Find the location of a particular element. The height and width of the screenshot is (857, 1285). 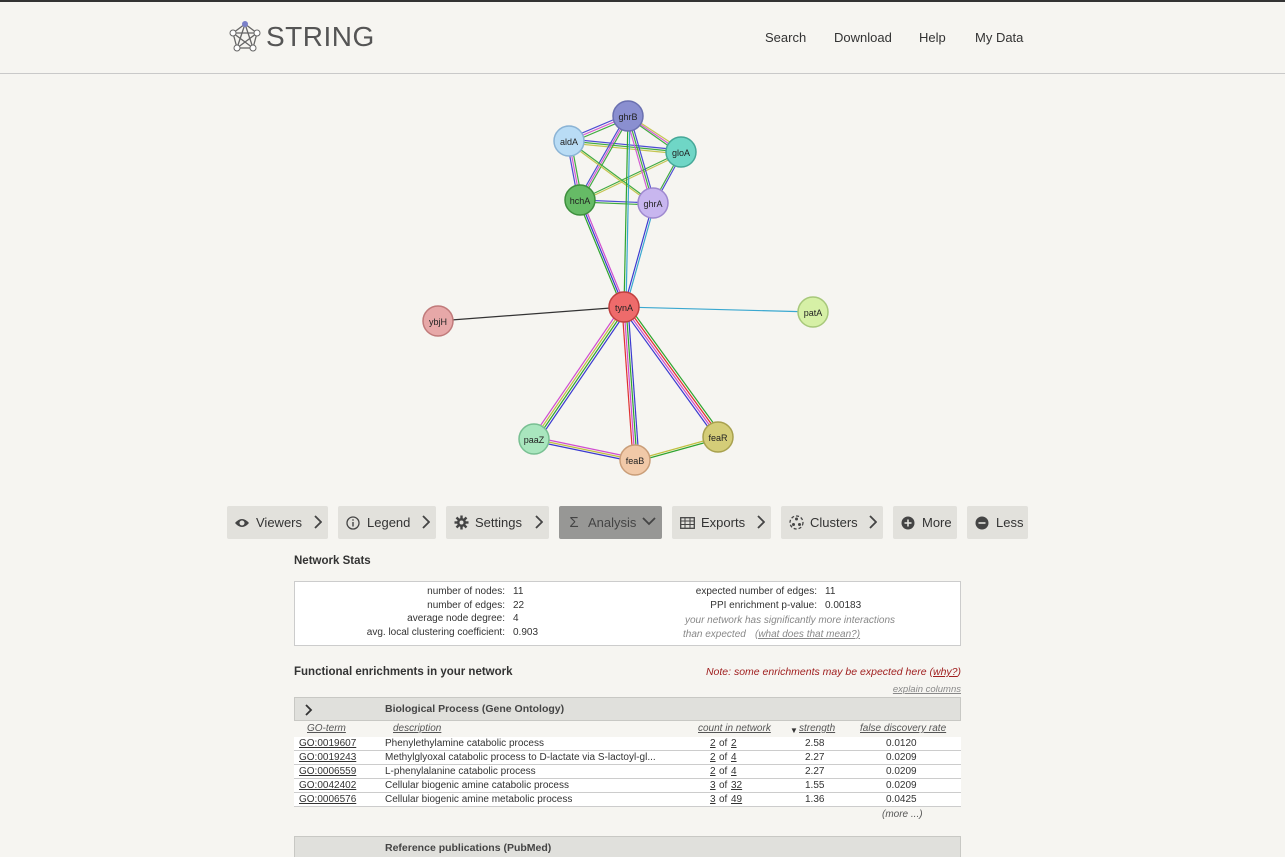

svg-text: feaB is located at coordinates (635, 461).